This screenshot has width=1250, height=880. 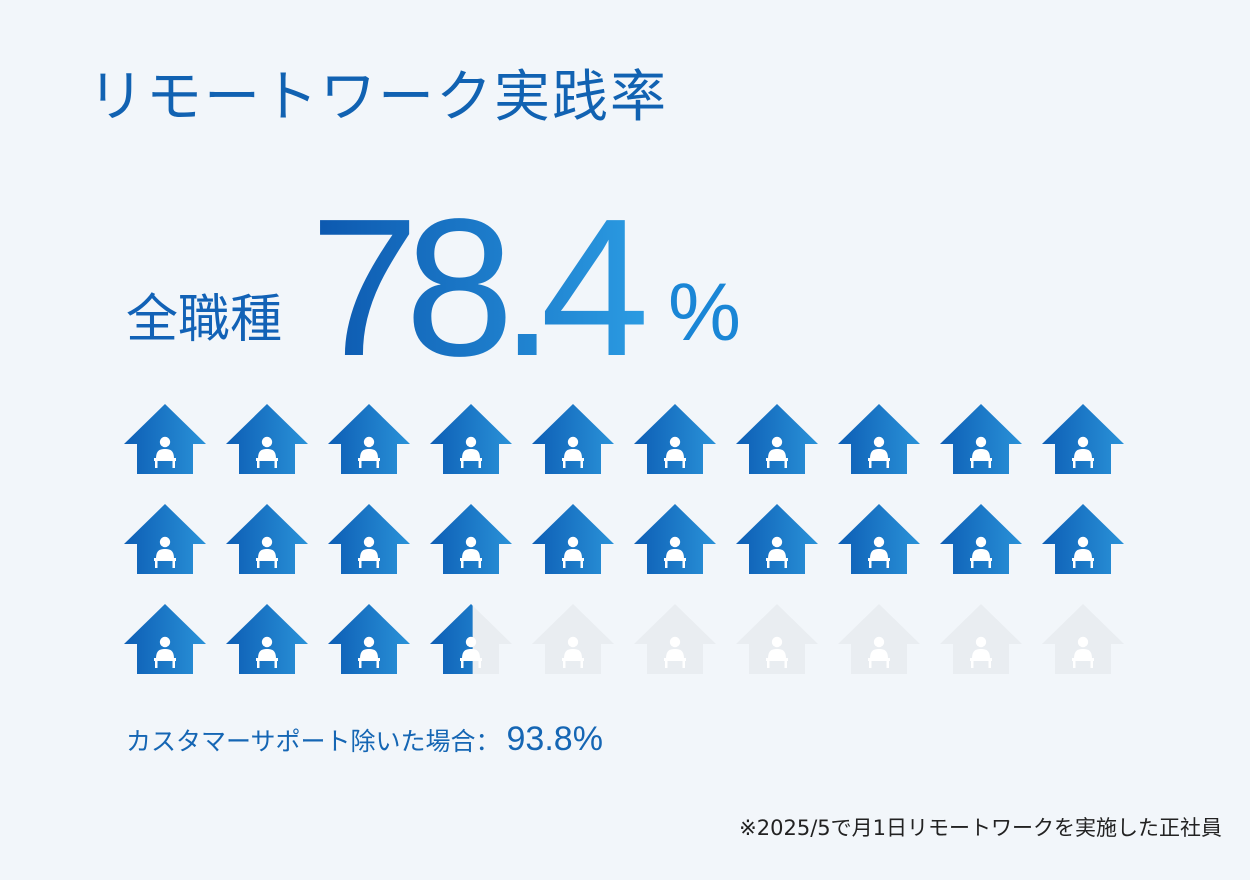 What do you see at coordinates (451, 639) in the screenshot?
I see `house-filled-shape` at bounding box center [451, 639].